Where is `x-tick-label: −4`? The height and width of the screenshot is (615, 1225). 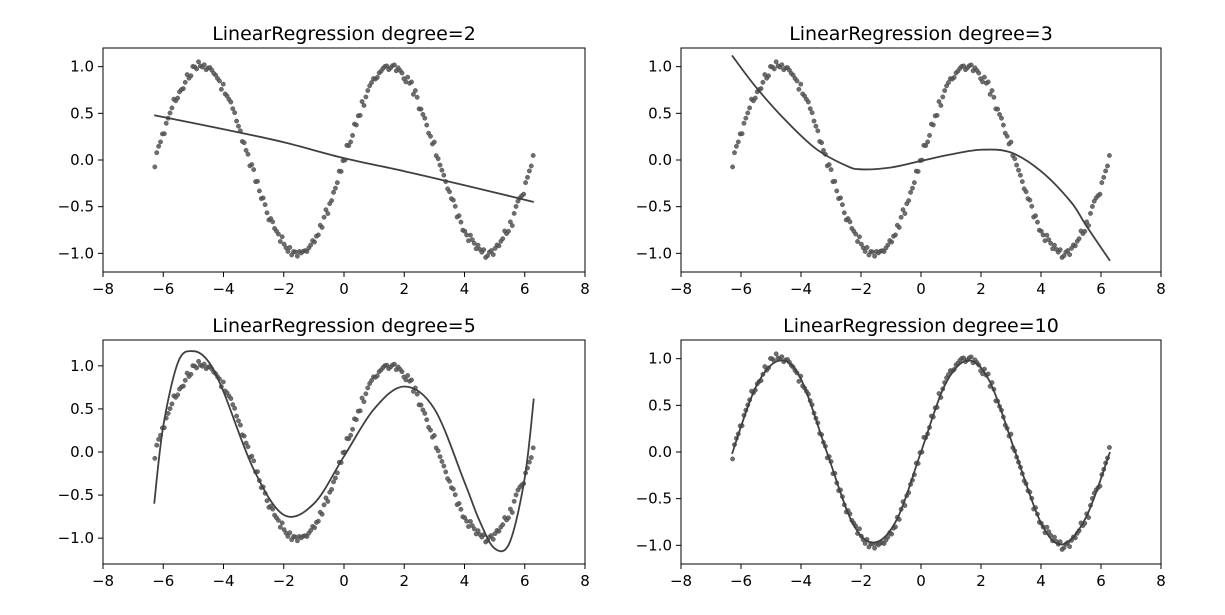 x-tick-label: −4 is located at coordinates (223, 581).